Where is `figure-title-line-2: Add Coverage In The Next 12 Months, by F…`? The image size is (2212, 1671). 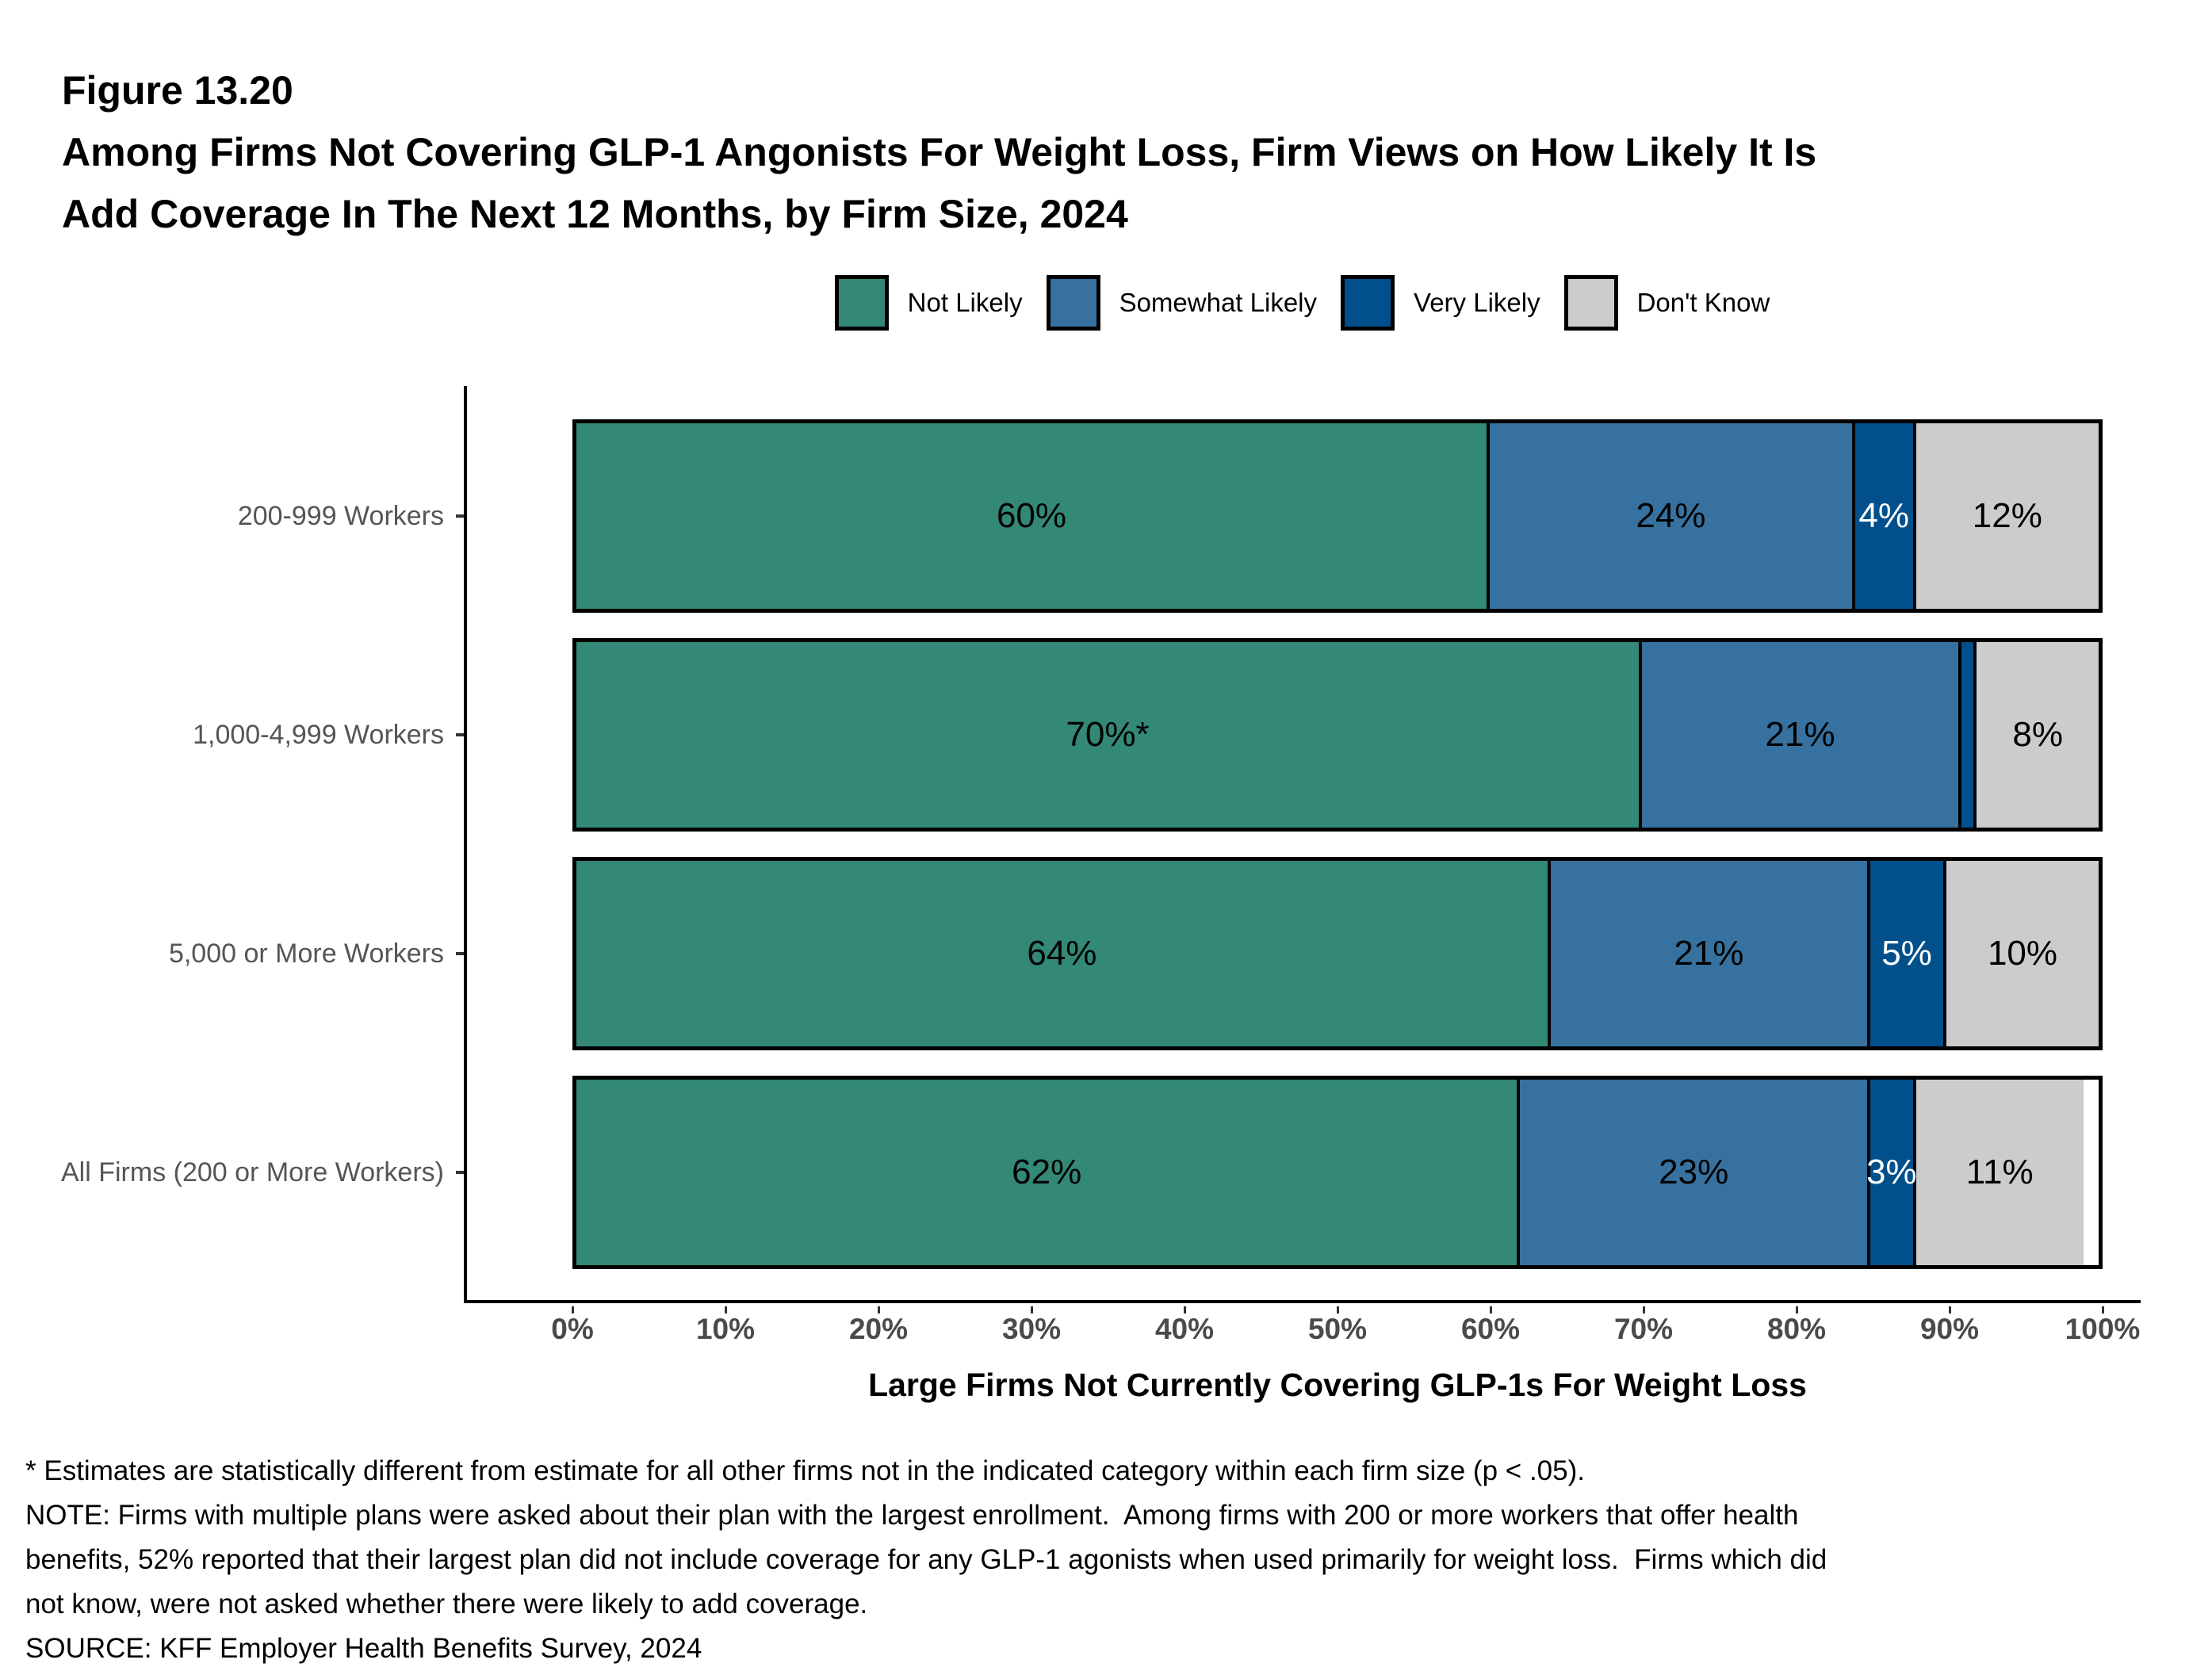
figure-title-line-2: Add Coverage In The Next 12 Months, by F… is located at coordinates (595, 214).